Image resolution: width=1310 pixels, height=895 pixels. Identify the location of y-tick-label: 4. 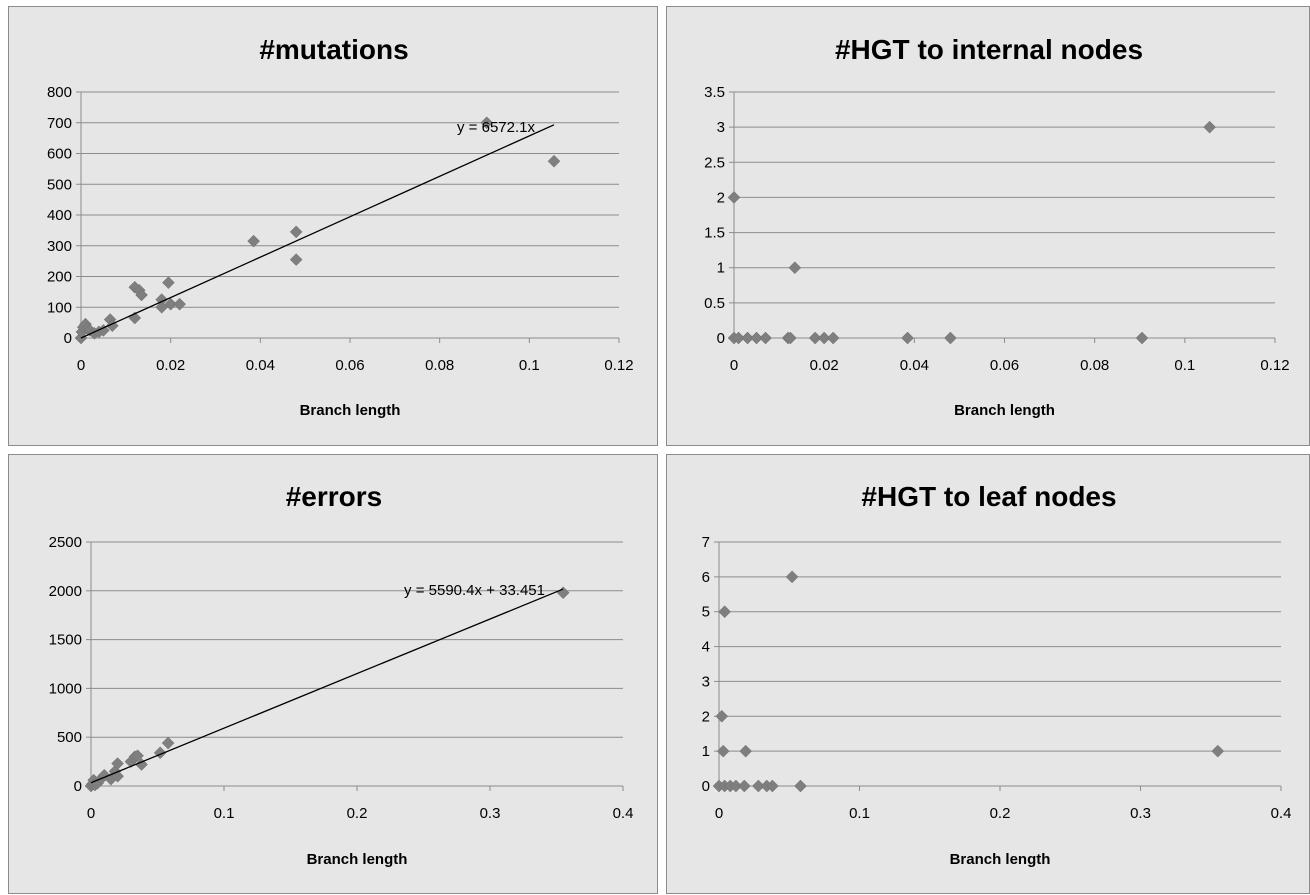
(706, 647).